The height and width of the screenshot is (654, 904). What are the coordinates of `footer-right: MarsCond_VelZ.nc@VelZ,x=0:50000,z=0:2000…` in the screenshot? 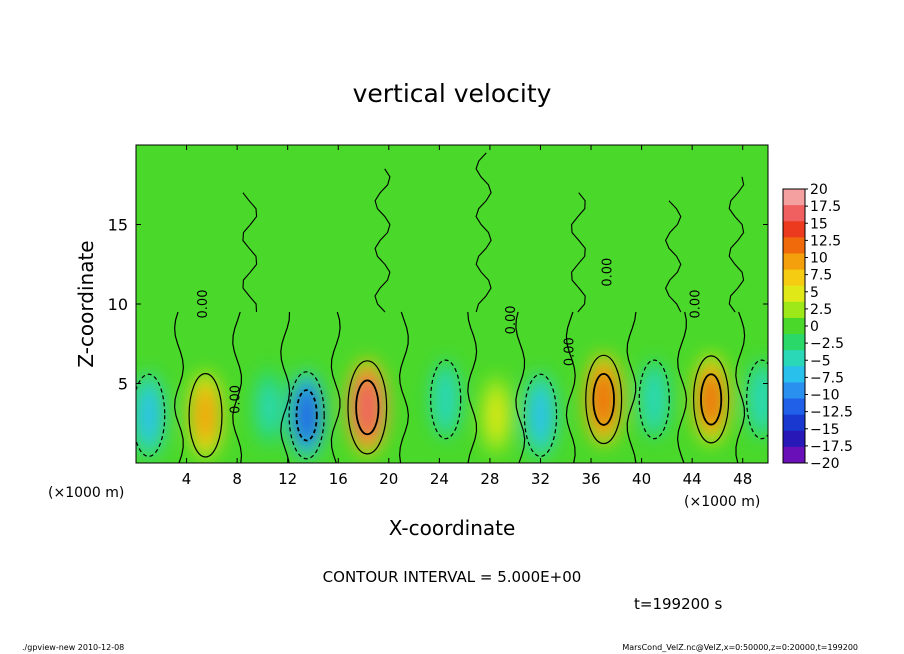 It's located at (740, 647).